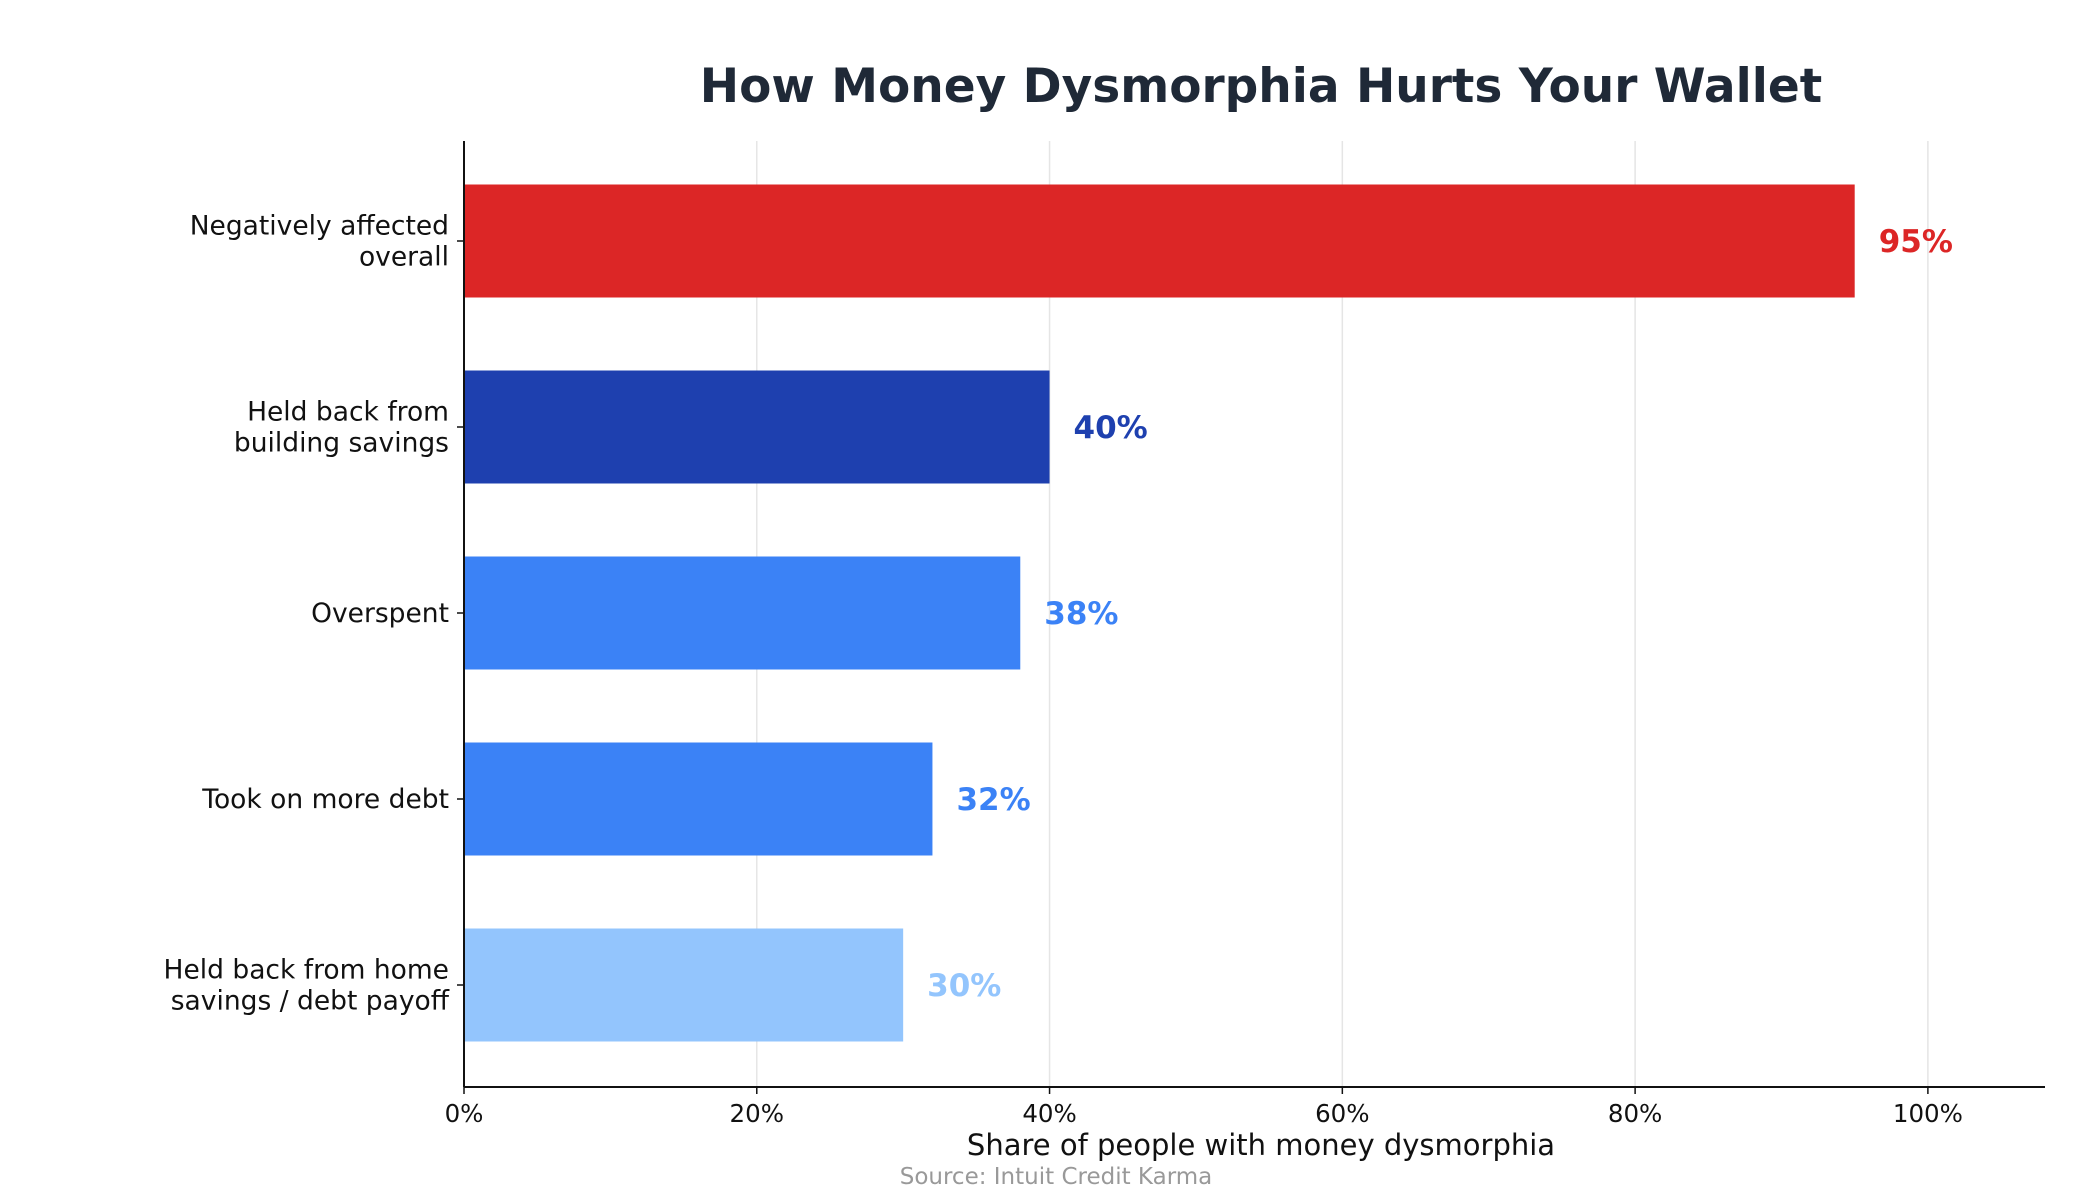  What do you see at coordinates (1928, 1113) in the screenshot?
I see `x-tick-label: 100%` at bounding box center [1928, 1113].